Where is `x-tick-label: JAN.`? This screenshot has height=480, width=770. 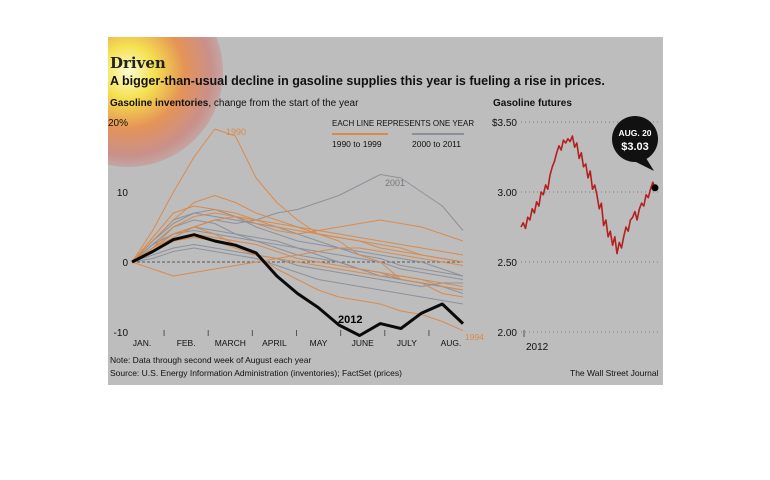
x-tick-label: JAN. is located at coordinates (142, 343).